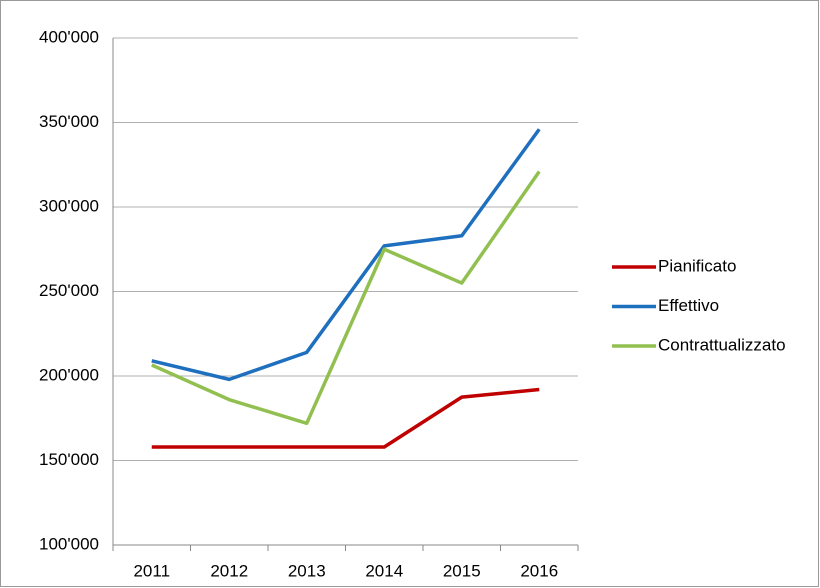 This screenshot has width=820, height=588. Describe the element at coordinates (539, 570) in the screenshot. I see `x-tick-label: 2016` at that location.